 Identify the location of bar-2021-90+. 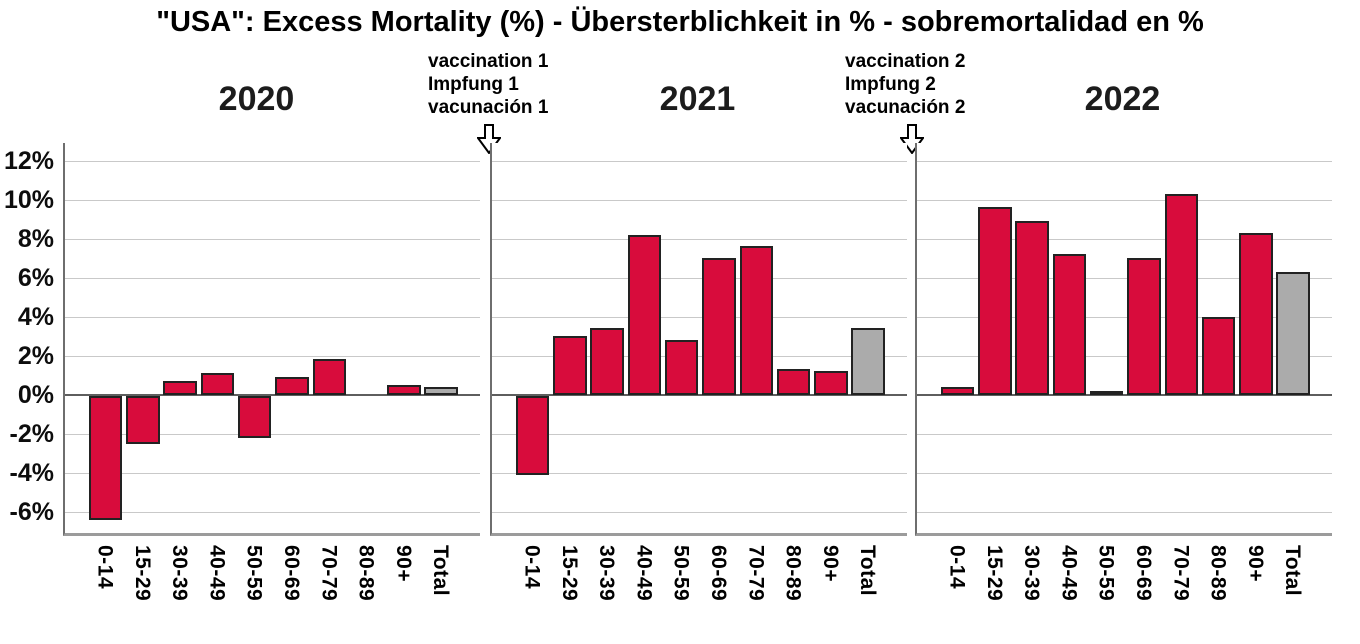
(831, 383).